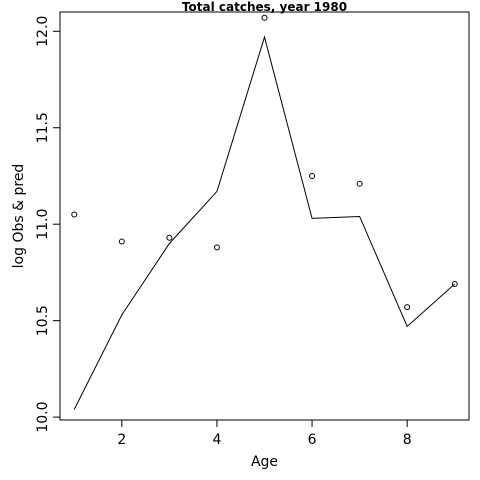  I want to click on y-axis-label: log Obs & pred, so click(19, 216).